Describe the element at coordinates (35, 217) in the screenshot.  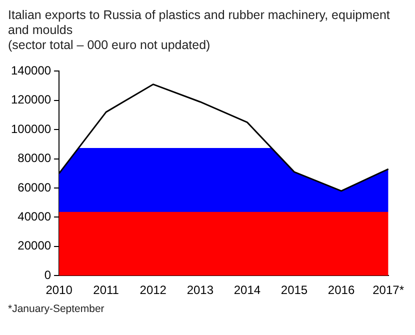
I see `y-tick-label: 40000` at that location.